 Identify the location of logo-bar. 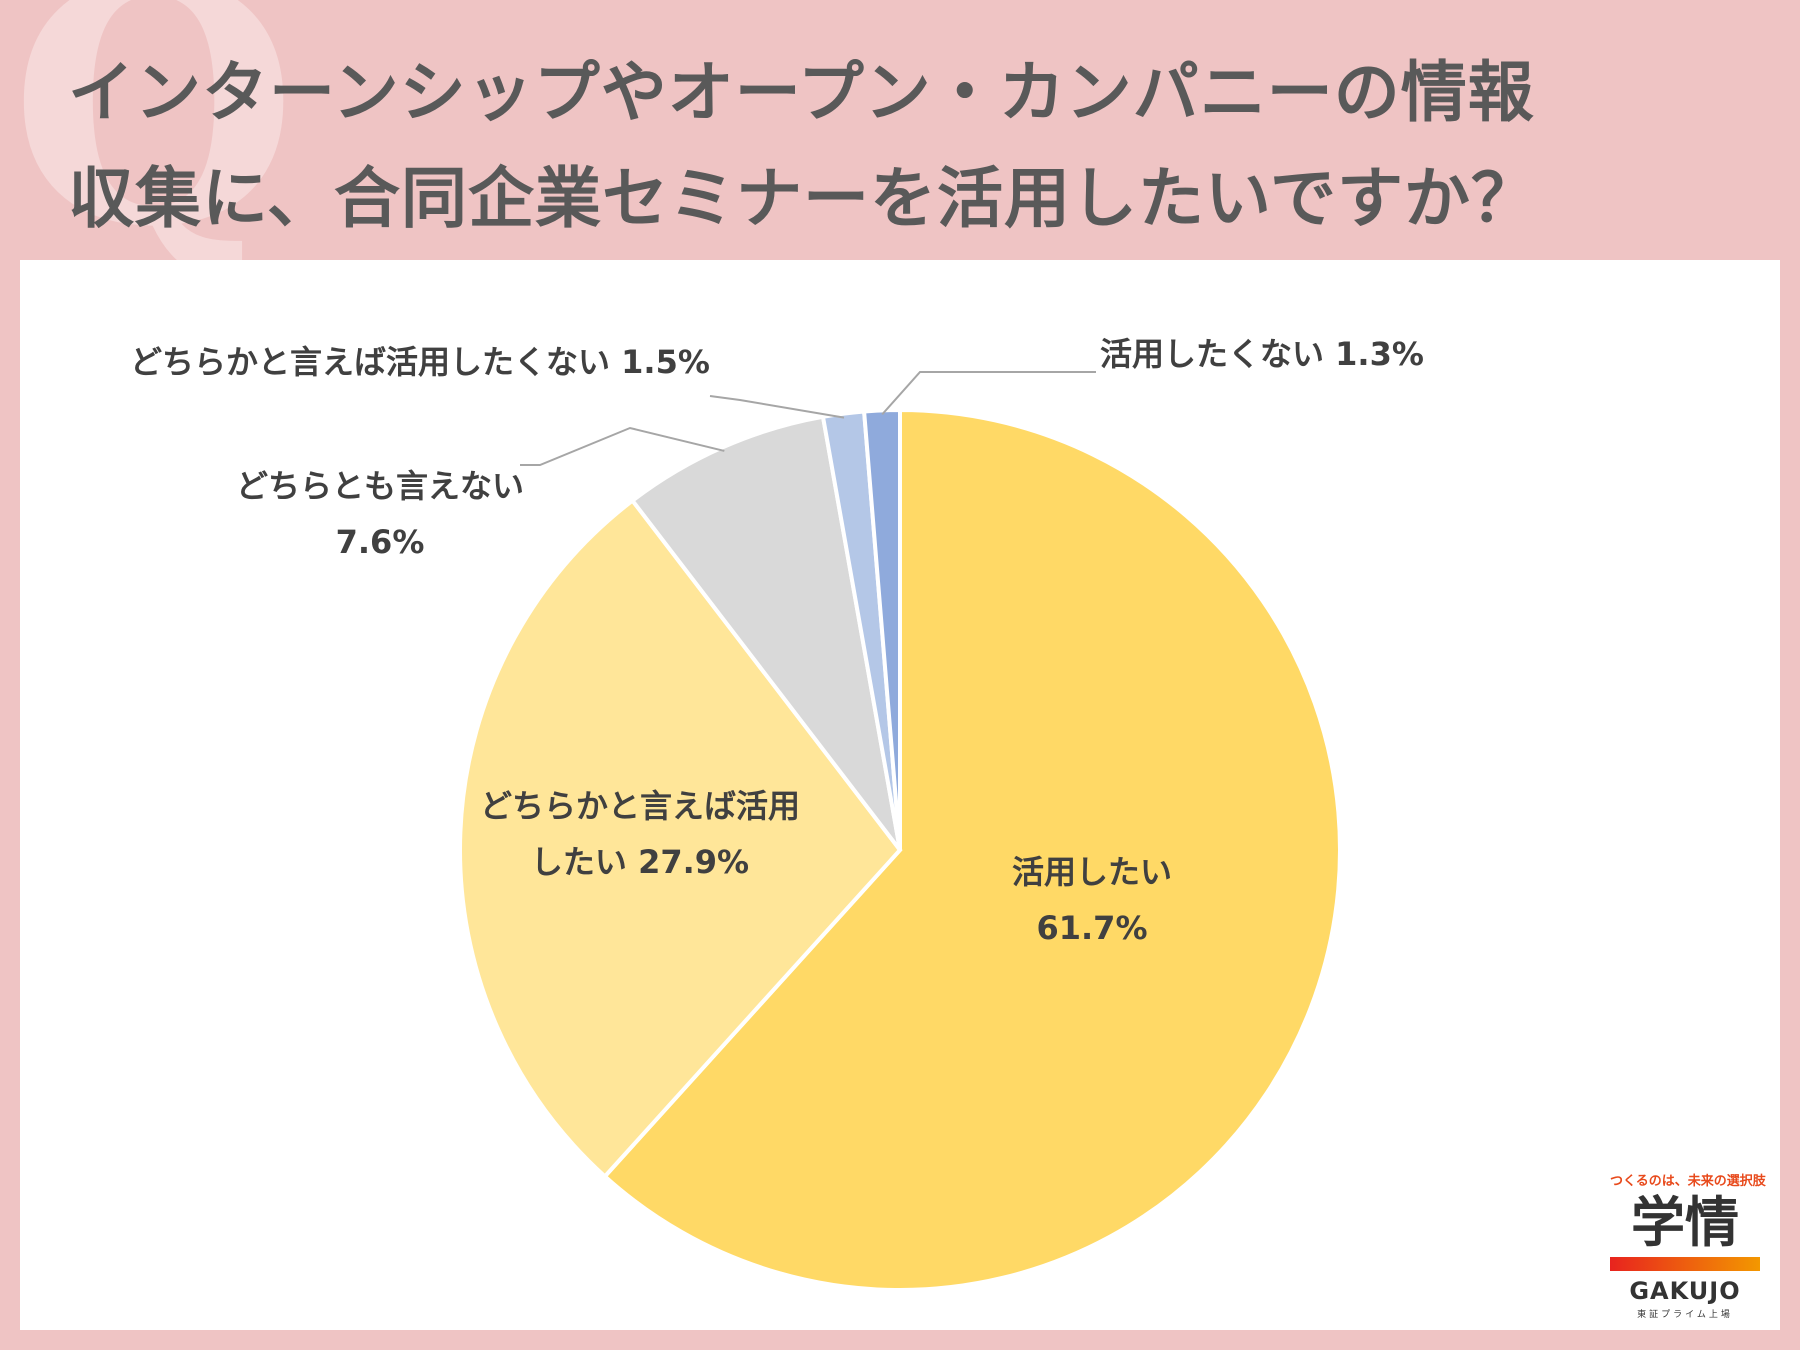
(1685, 1264).